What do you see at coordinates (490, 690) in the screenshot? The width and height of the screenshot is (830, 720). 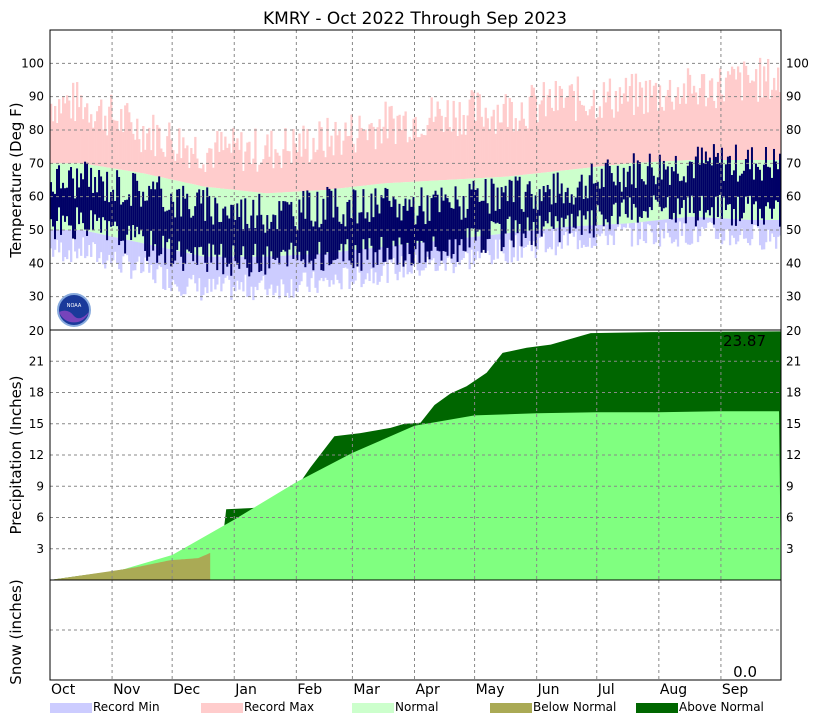 I see `month-label: May` at bounding box center [490, 690].